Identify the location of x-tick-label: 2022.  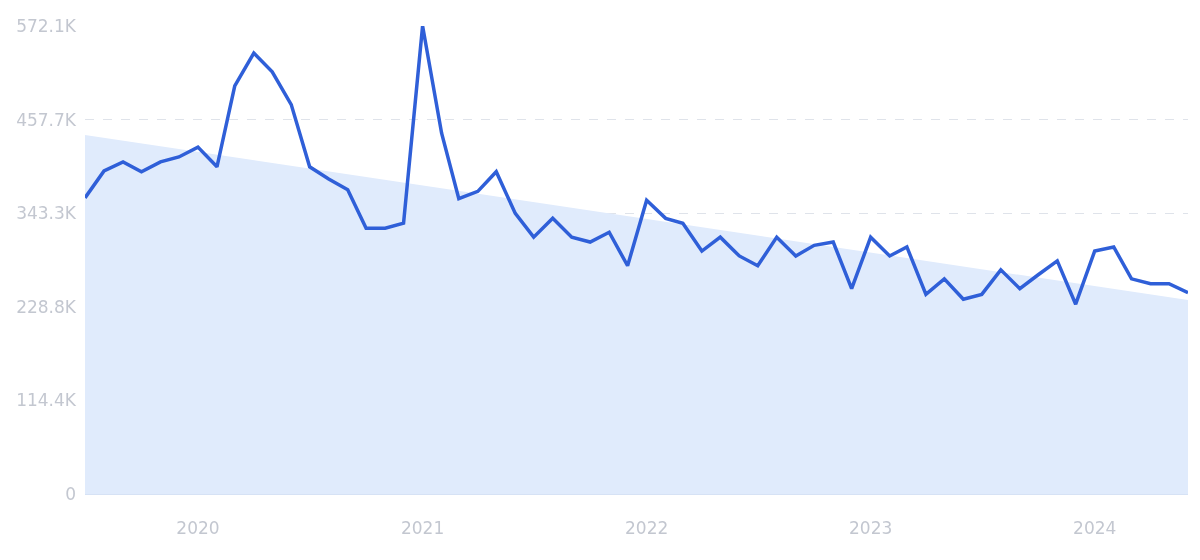
(647, 528).